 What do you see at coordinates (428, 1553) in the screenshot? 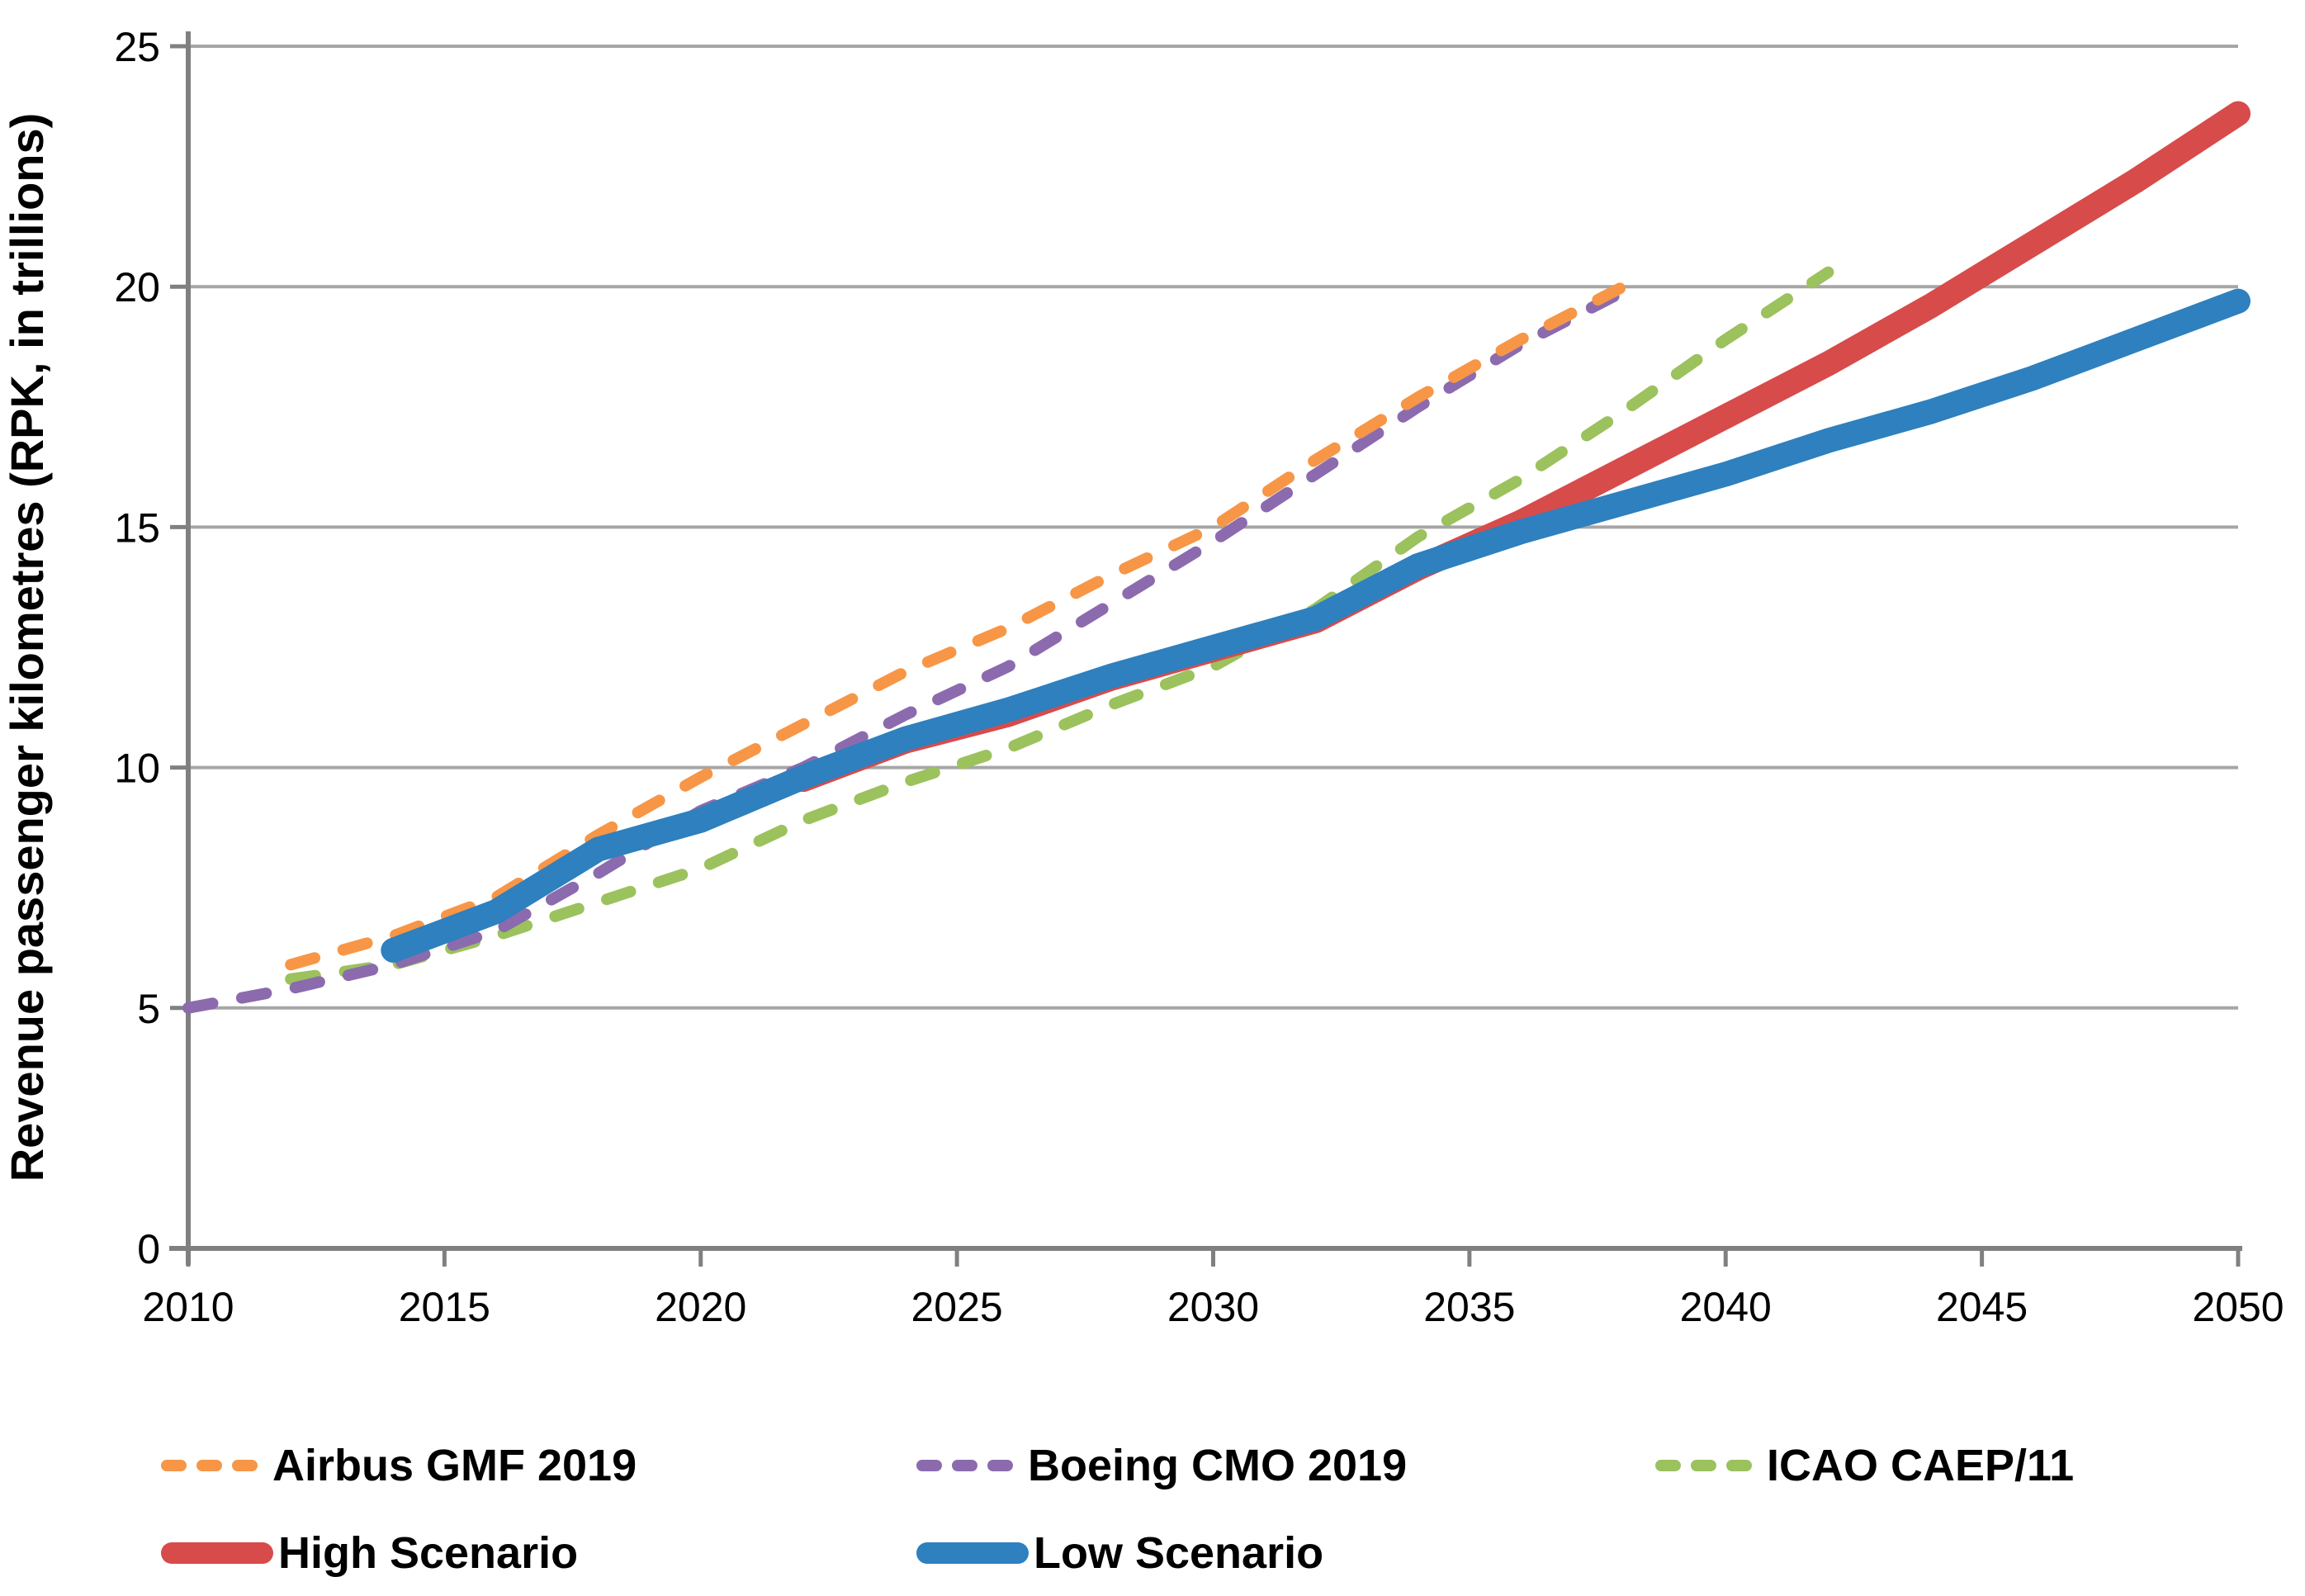
I see `legend-label-high-scenario: High Scenario` at bounding box center [428, 1553].